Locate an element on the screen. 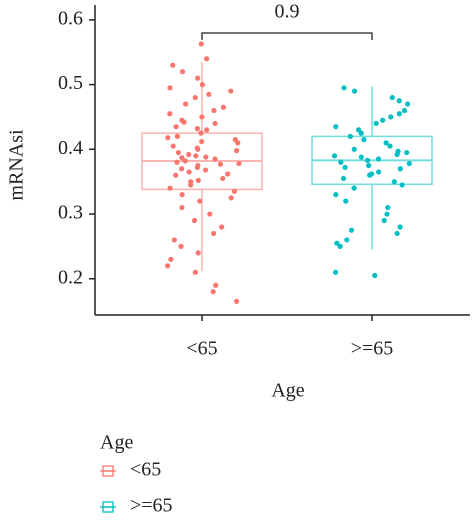 This screenshot has height=524, width=474. y-tick-label: 0.2 is located at coordinates (70, 277).